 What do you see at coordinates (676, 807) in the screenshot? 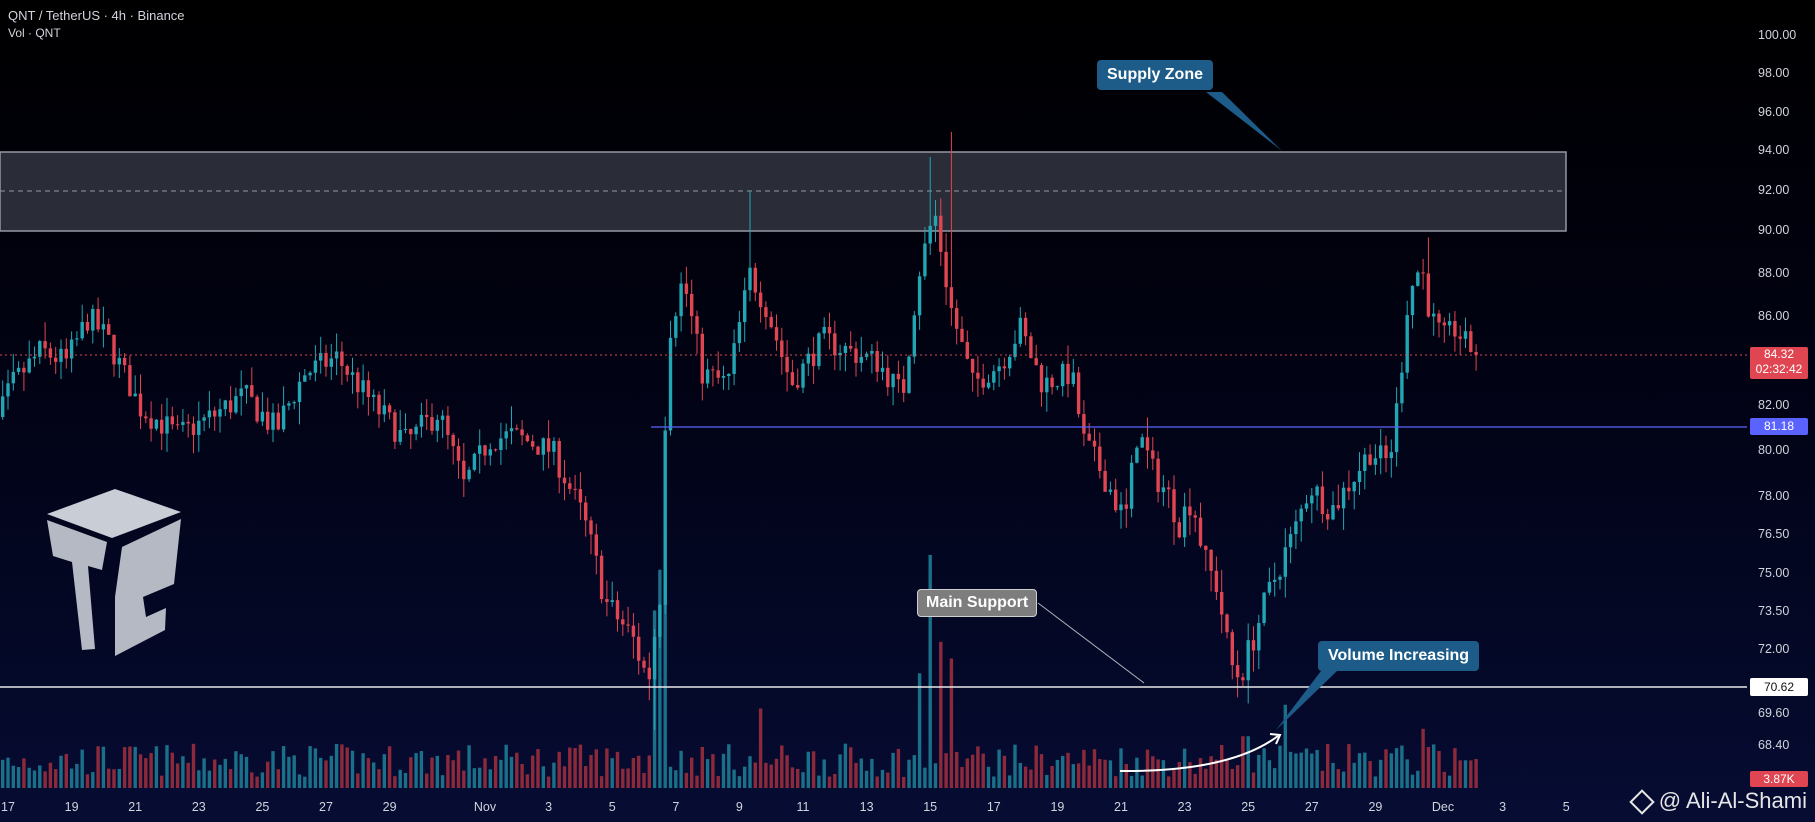
I see `x-tick-label: 7` at bounding box center [676, 807].